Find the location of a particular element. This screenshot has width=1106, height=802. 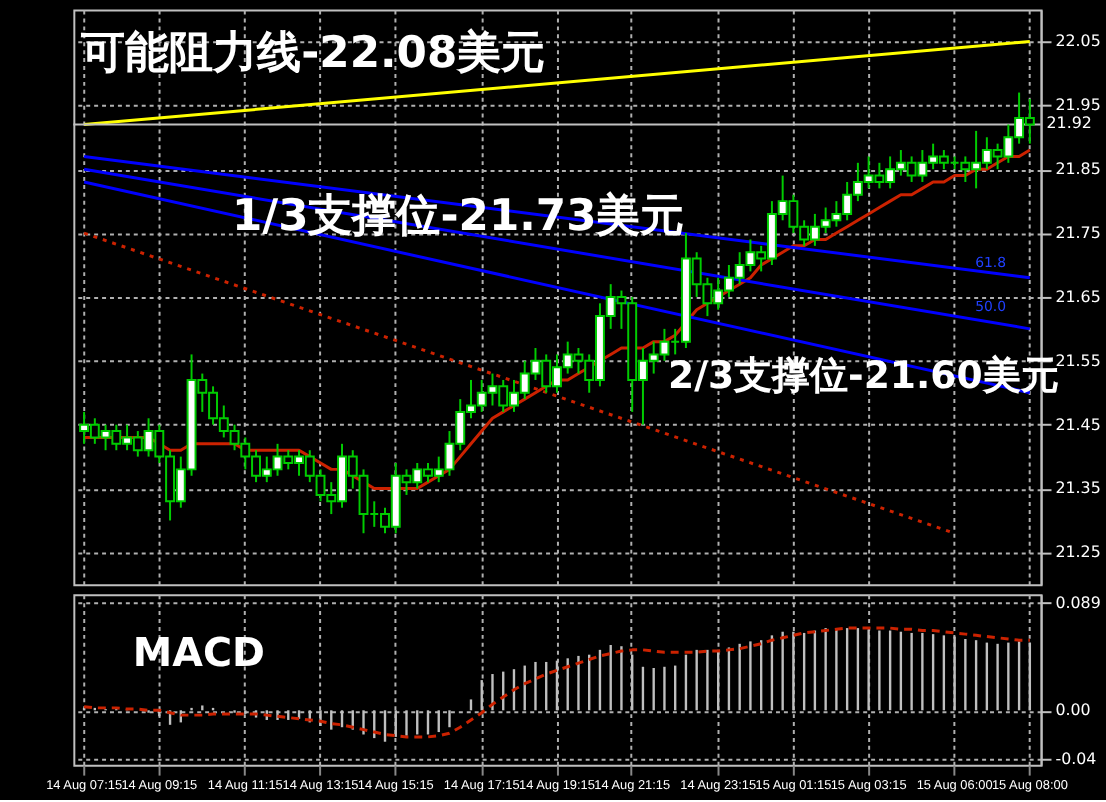

ref-line-label: 21.92 is located at coordinates (1069, 123).